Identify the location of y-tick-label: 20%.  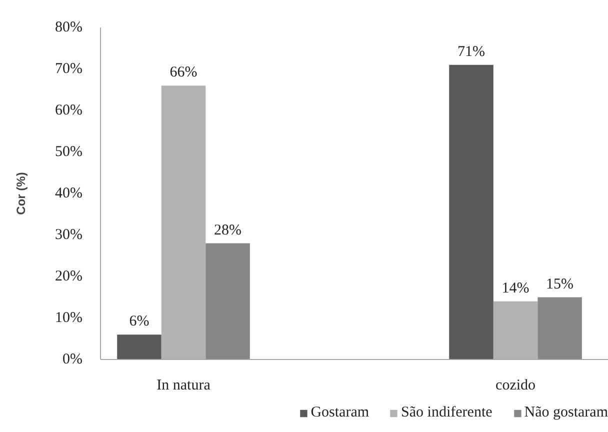
(69, 276).